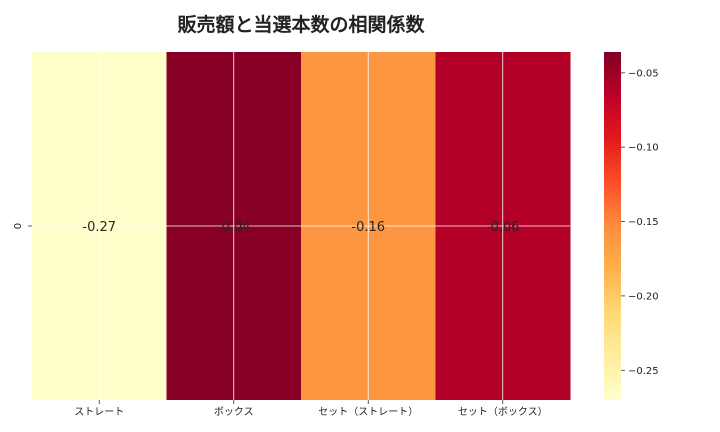  I want to click on colorbar-tick-label: −0.10, so click(643, 148).